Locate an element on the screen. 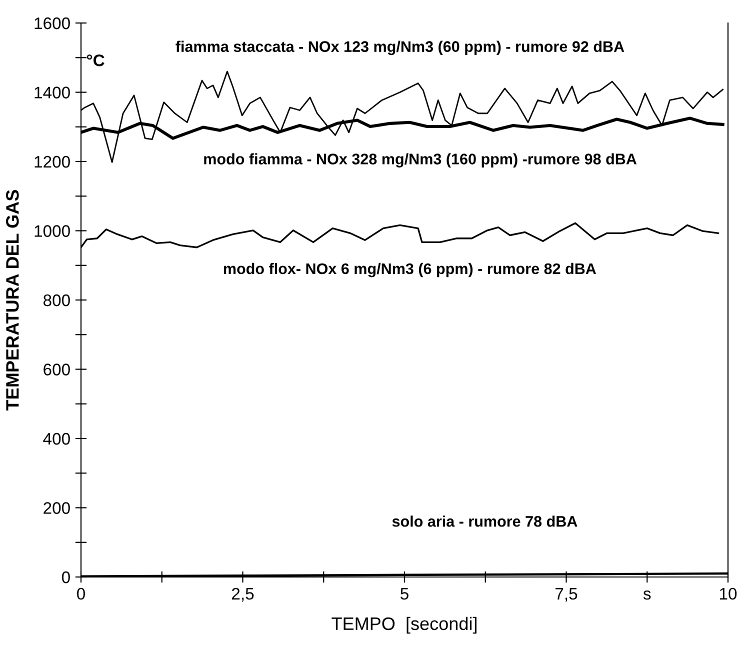  x-tick-label: s is located at coordinates (647, 595).